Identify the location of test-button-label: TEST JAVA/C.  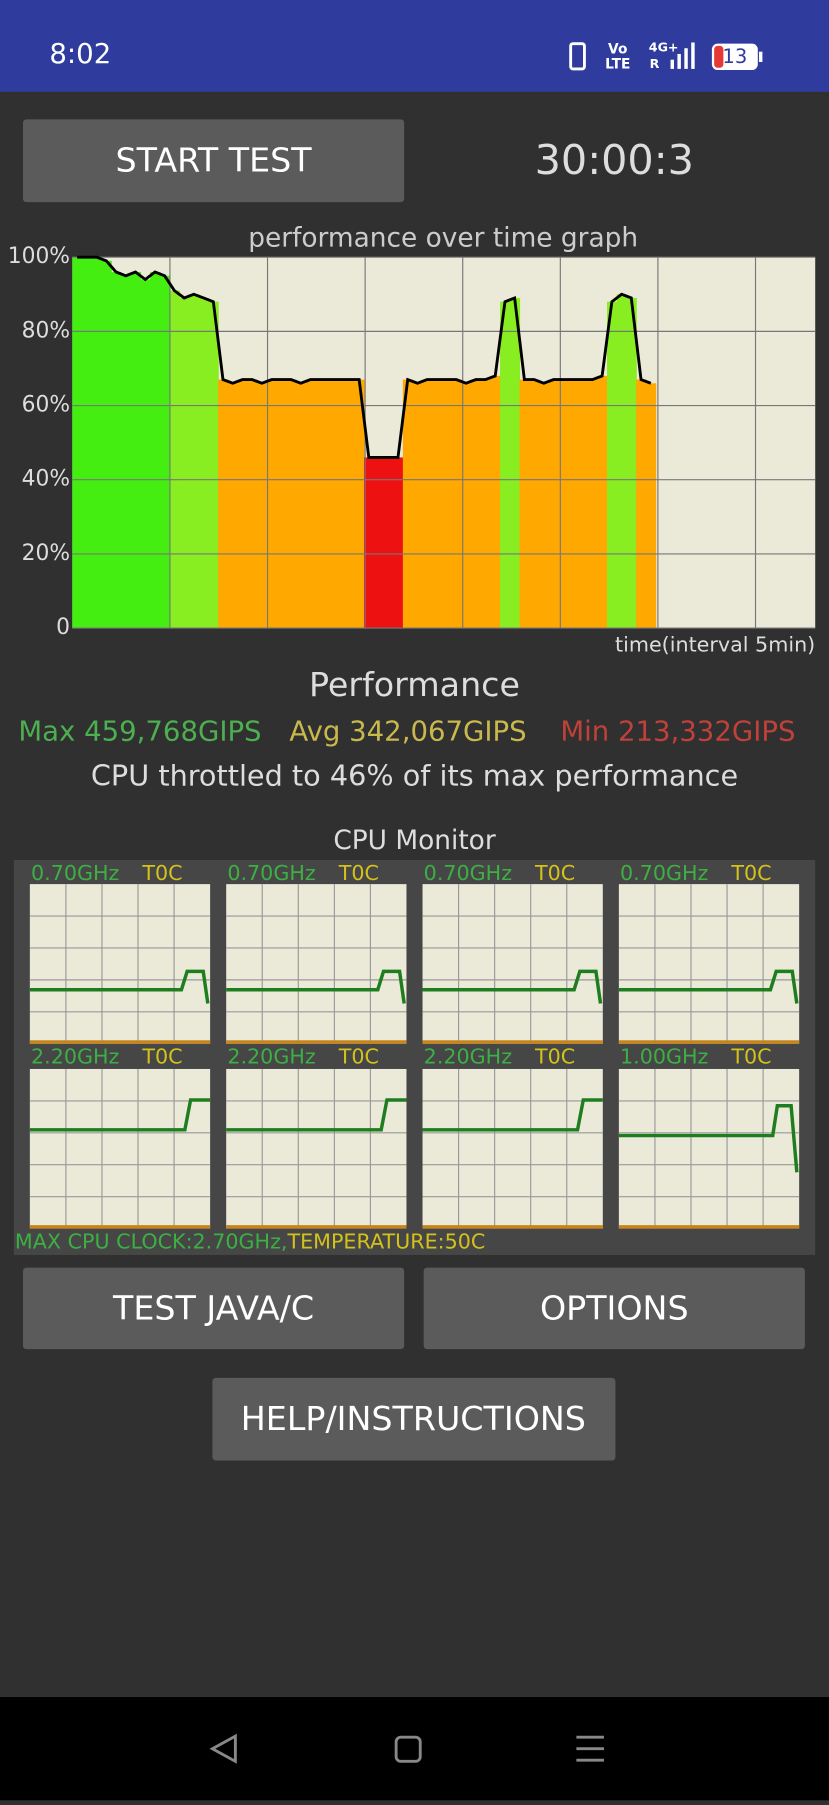
(213, 1308).